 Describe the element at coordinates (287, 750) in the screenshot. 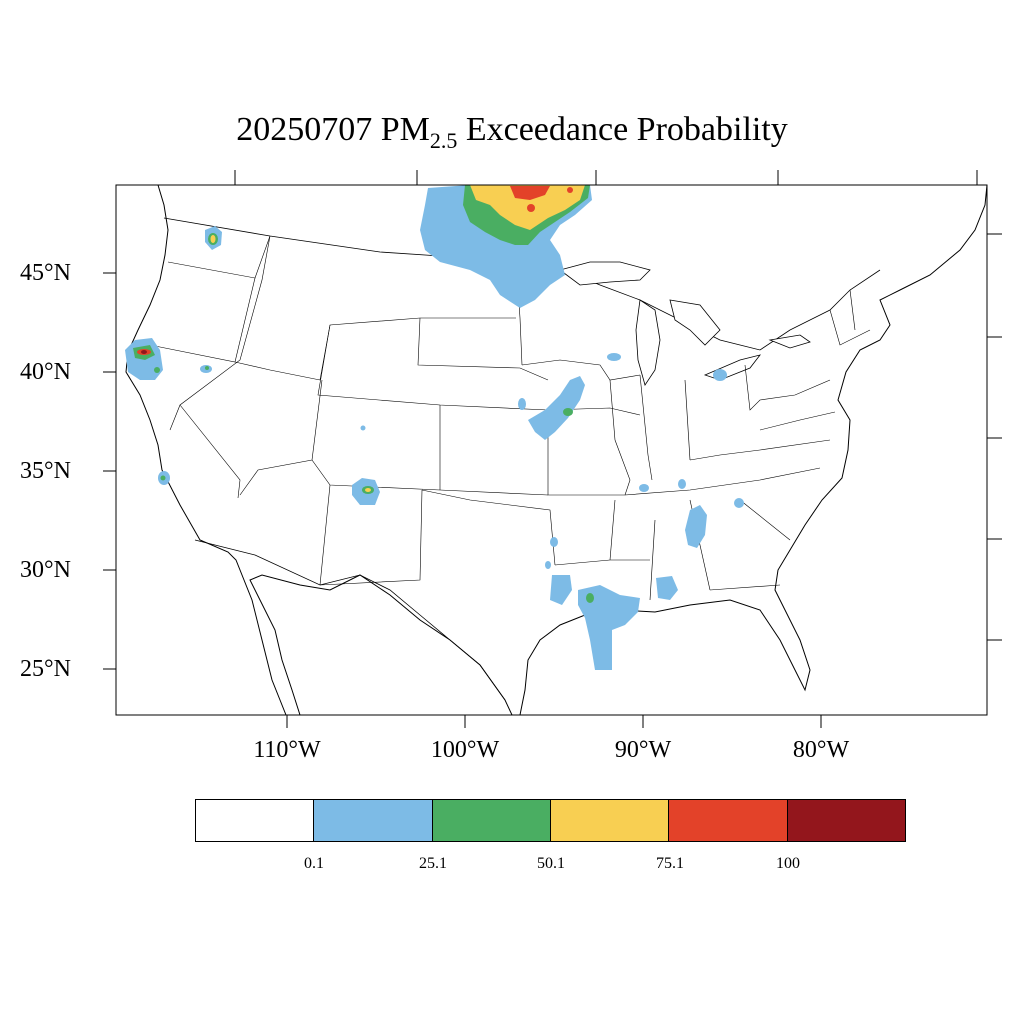

I see `lon-label-110: 110°W` at that location.